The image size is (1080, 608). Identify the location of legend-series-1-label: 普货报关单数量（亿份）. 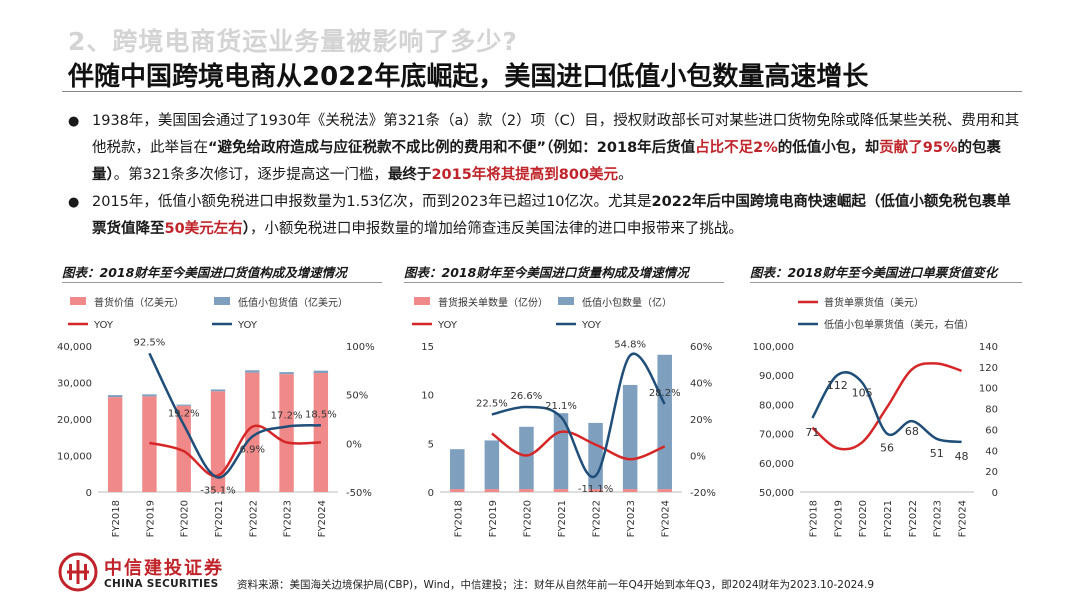
(493, 302).